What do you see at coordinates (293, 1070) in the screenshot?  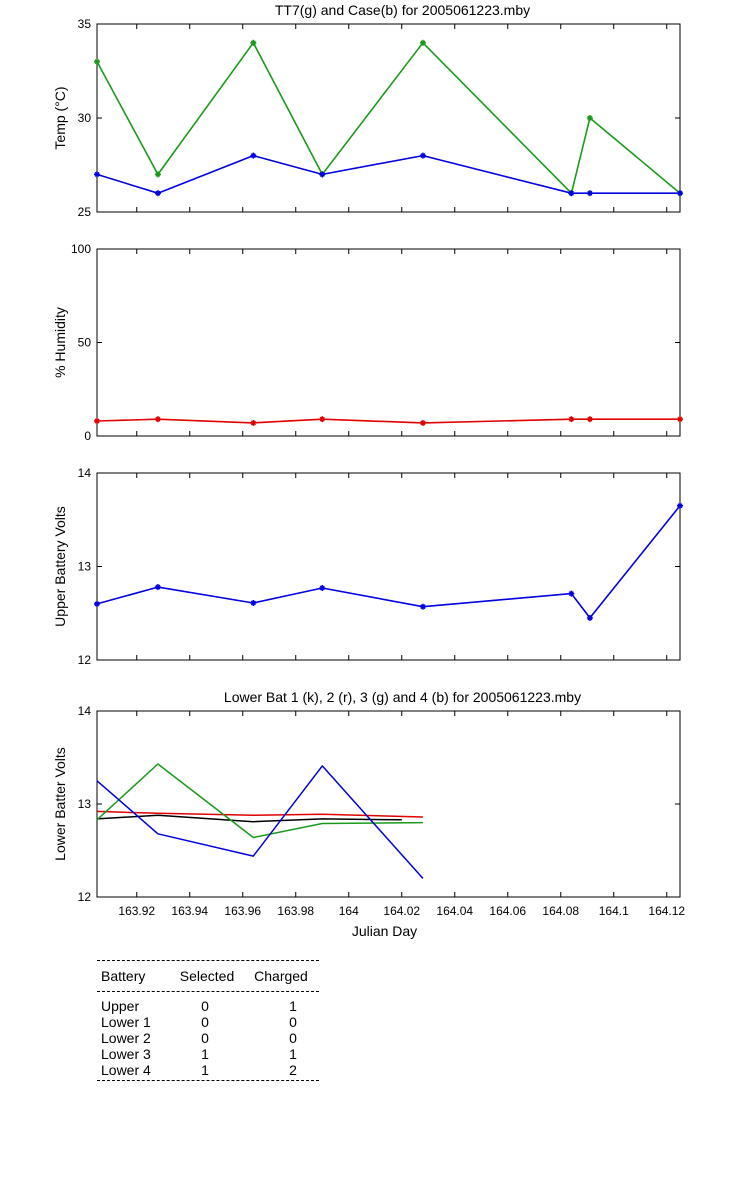 I see `cell-charged: 2` at bounding box center [293, 1070].